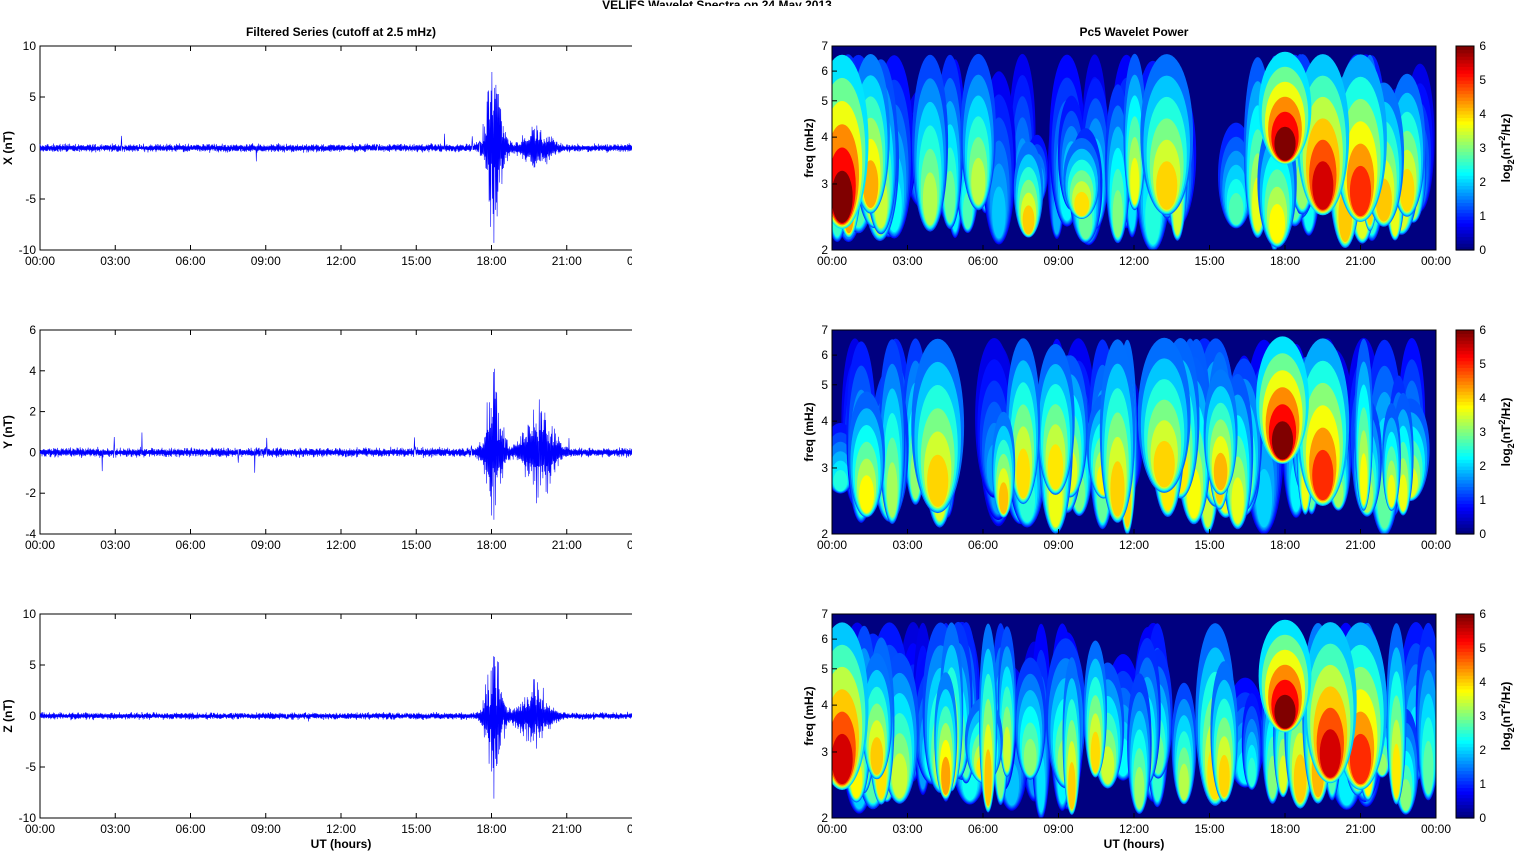  I want to click on colorbar-tick-label: 5, so click(1482, 648).